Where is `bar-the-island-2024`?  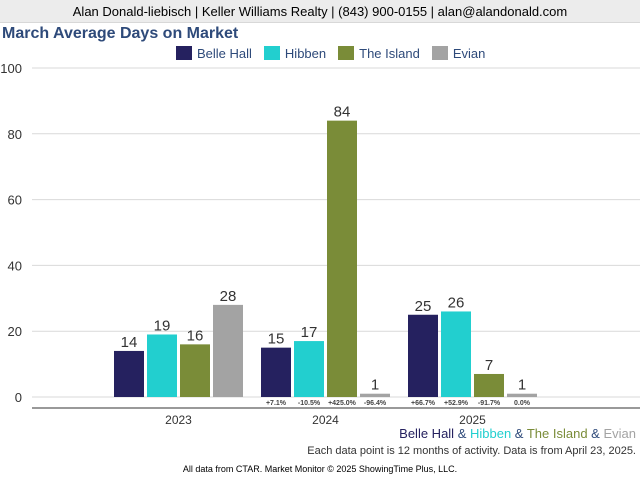 bar-the-island-2024 is located at coordinates (342, 258).